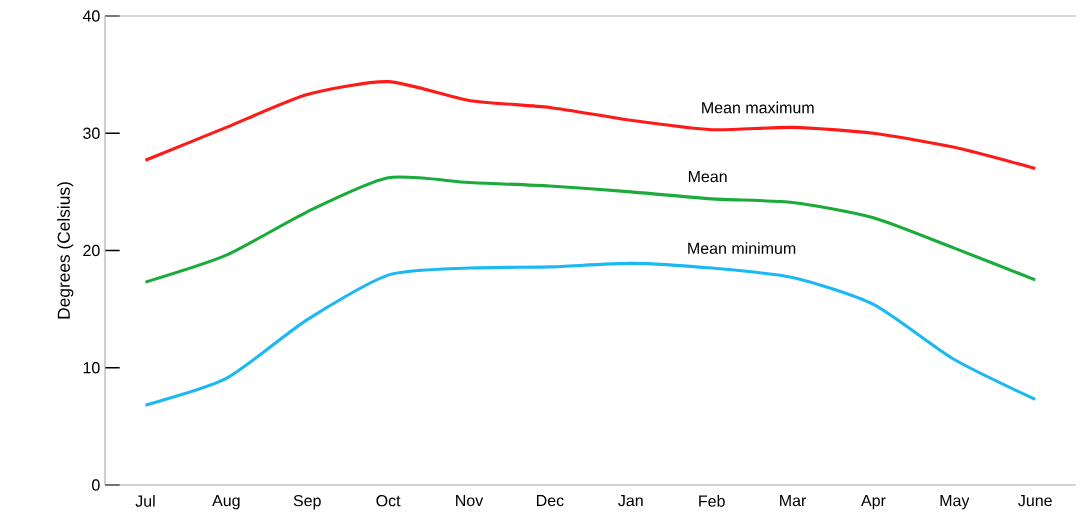 Image resolution: width=1083 pixels, height=531 pixels. I want to click on y-tick-label: 20, so click(91, 250).